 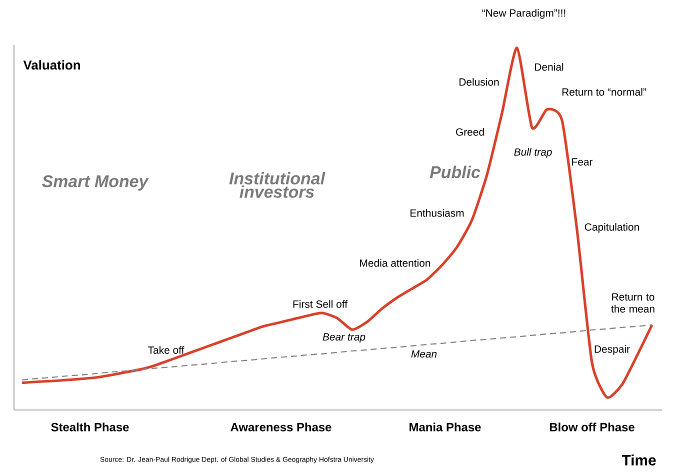 What do you see at coordinates (455, 172) in the screenshot?
I see `annotation: Public` at bounding box center [455, 172].